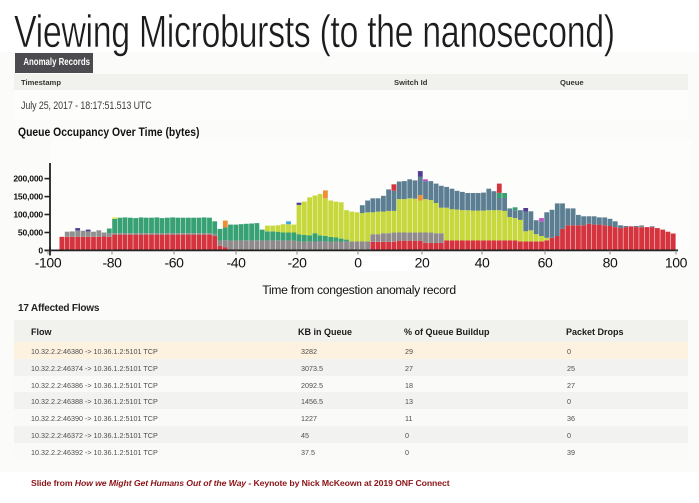 The image size is (699, 503). What do you see at coordinates (28, 215) in the screenshot?
I see `svg-text: 100,000` at bounding box center [28, 215].